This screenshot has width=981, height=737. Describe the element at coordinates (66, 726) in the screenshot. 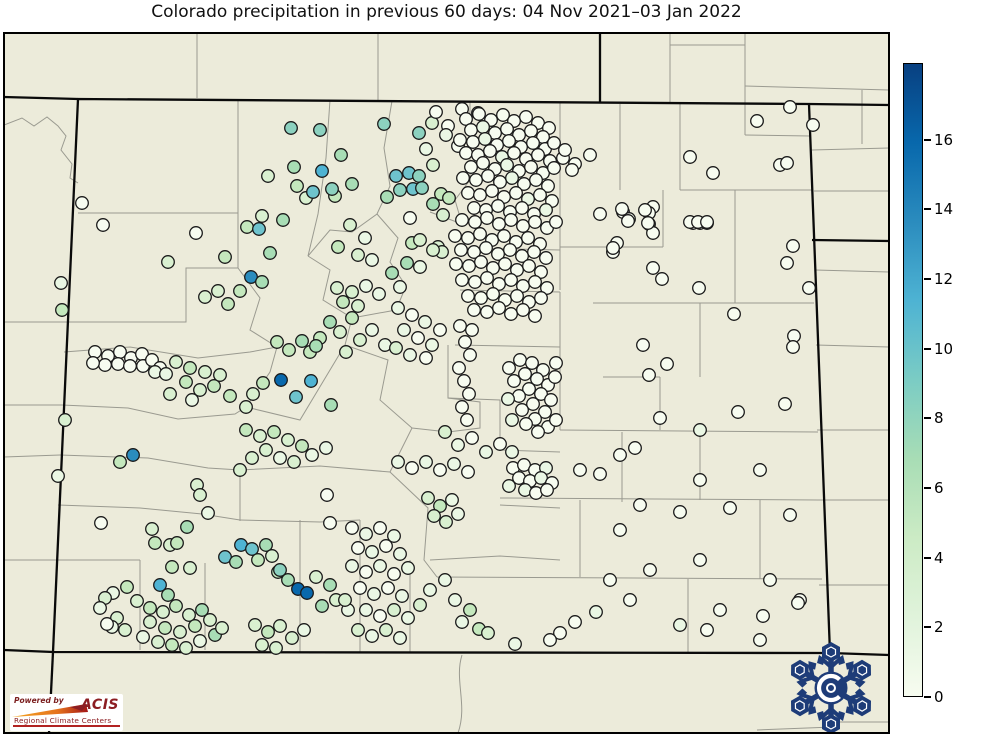

I see `acis-underline` at that location.